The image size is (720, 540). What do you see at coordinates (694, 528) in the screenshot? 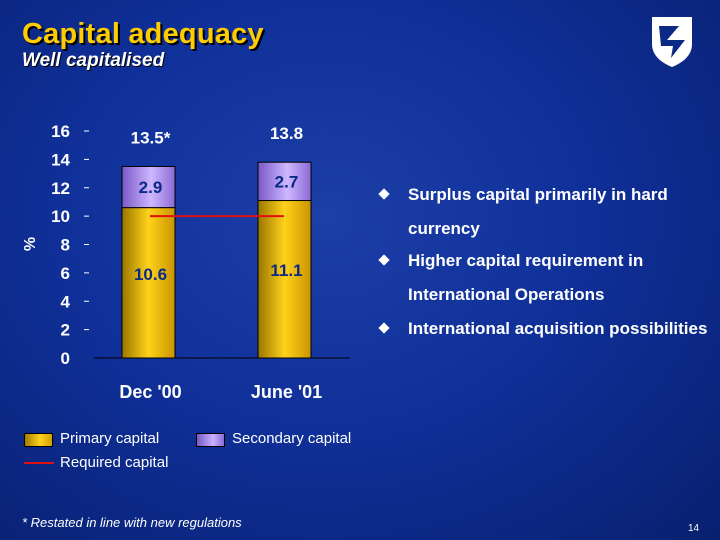
I see `page-number: 14` at bounding box center [694, 528].